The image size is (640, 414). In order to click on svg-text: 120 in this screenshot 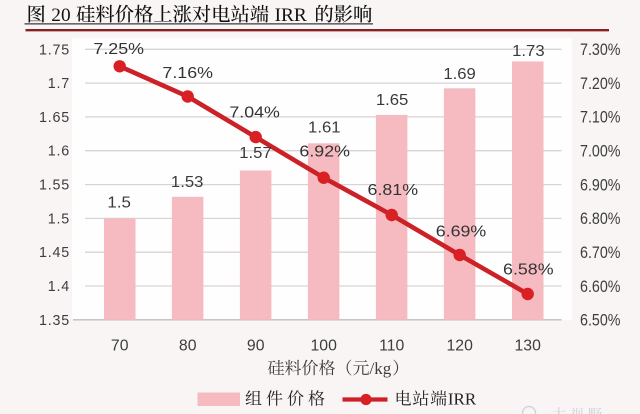, I will do `click(460, 346)`.